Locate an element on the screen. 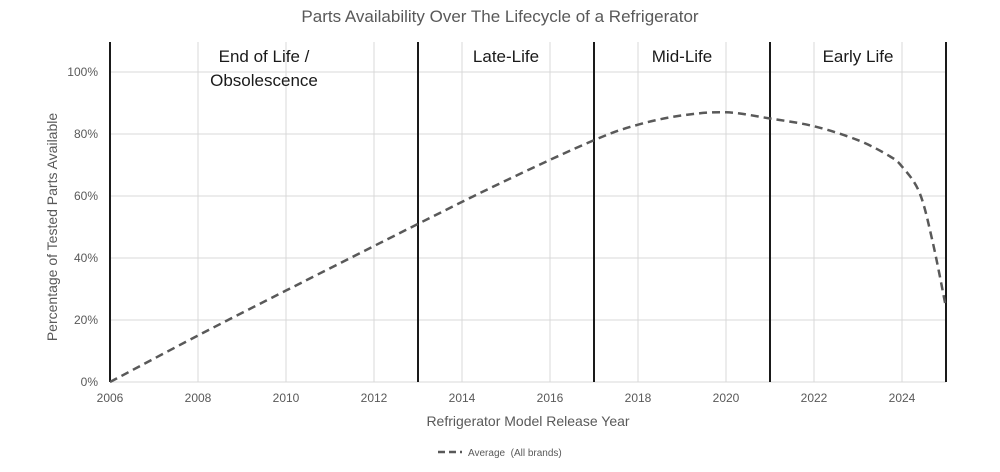 This screenshot has height=472, width=1000. x-tick-label: 2006 is located at coordinates (110, 398).